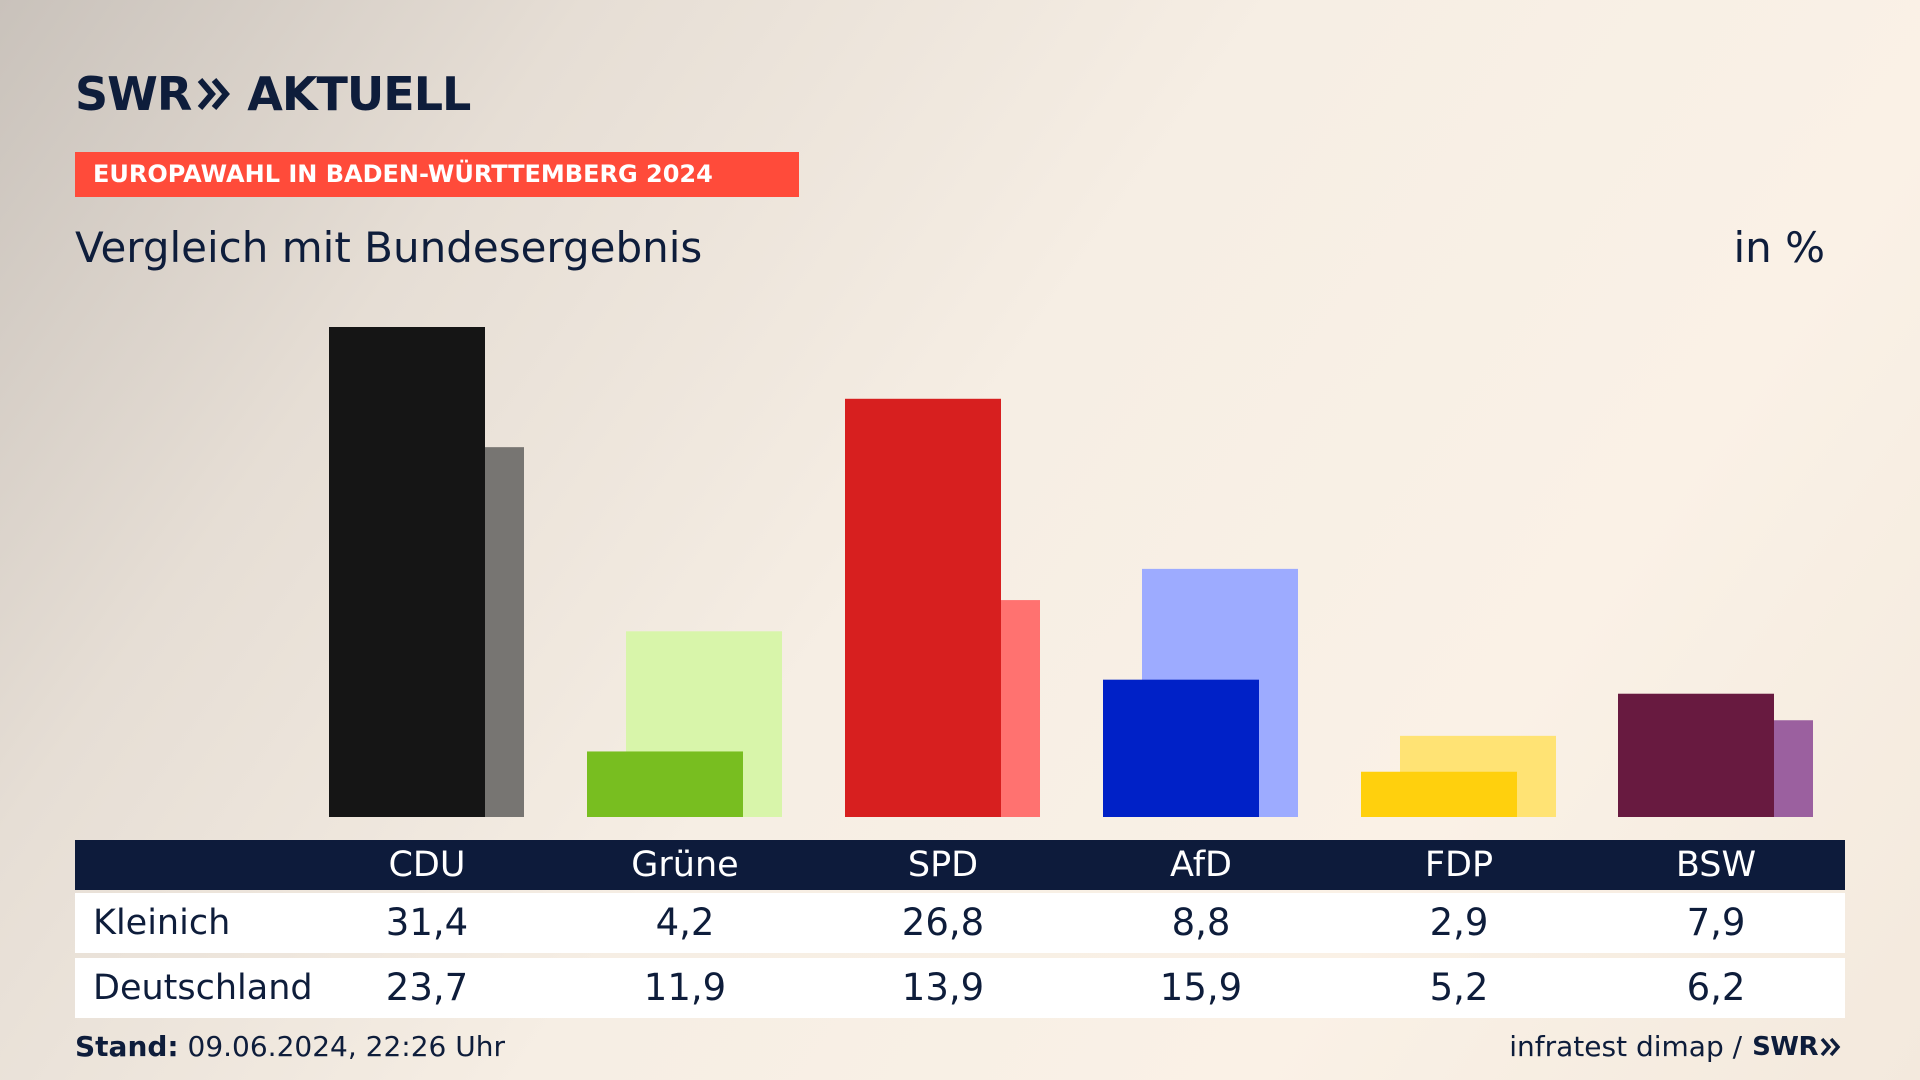  I want to click on bar-kleinich-bsw, so click(1696, 755).